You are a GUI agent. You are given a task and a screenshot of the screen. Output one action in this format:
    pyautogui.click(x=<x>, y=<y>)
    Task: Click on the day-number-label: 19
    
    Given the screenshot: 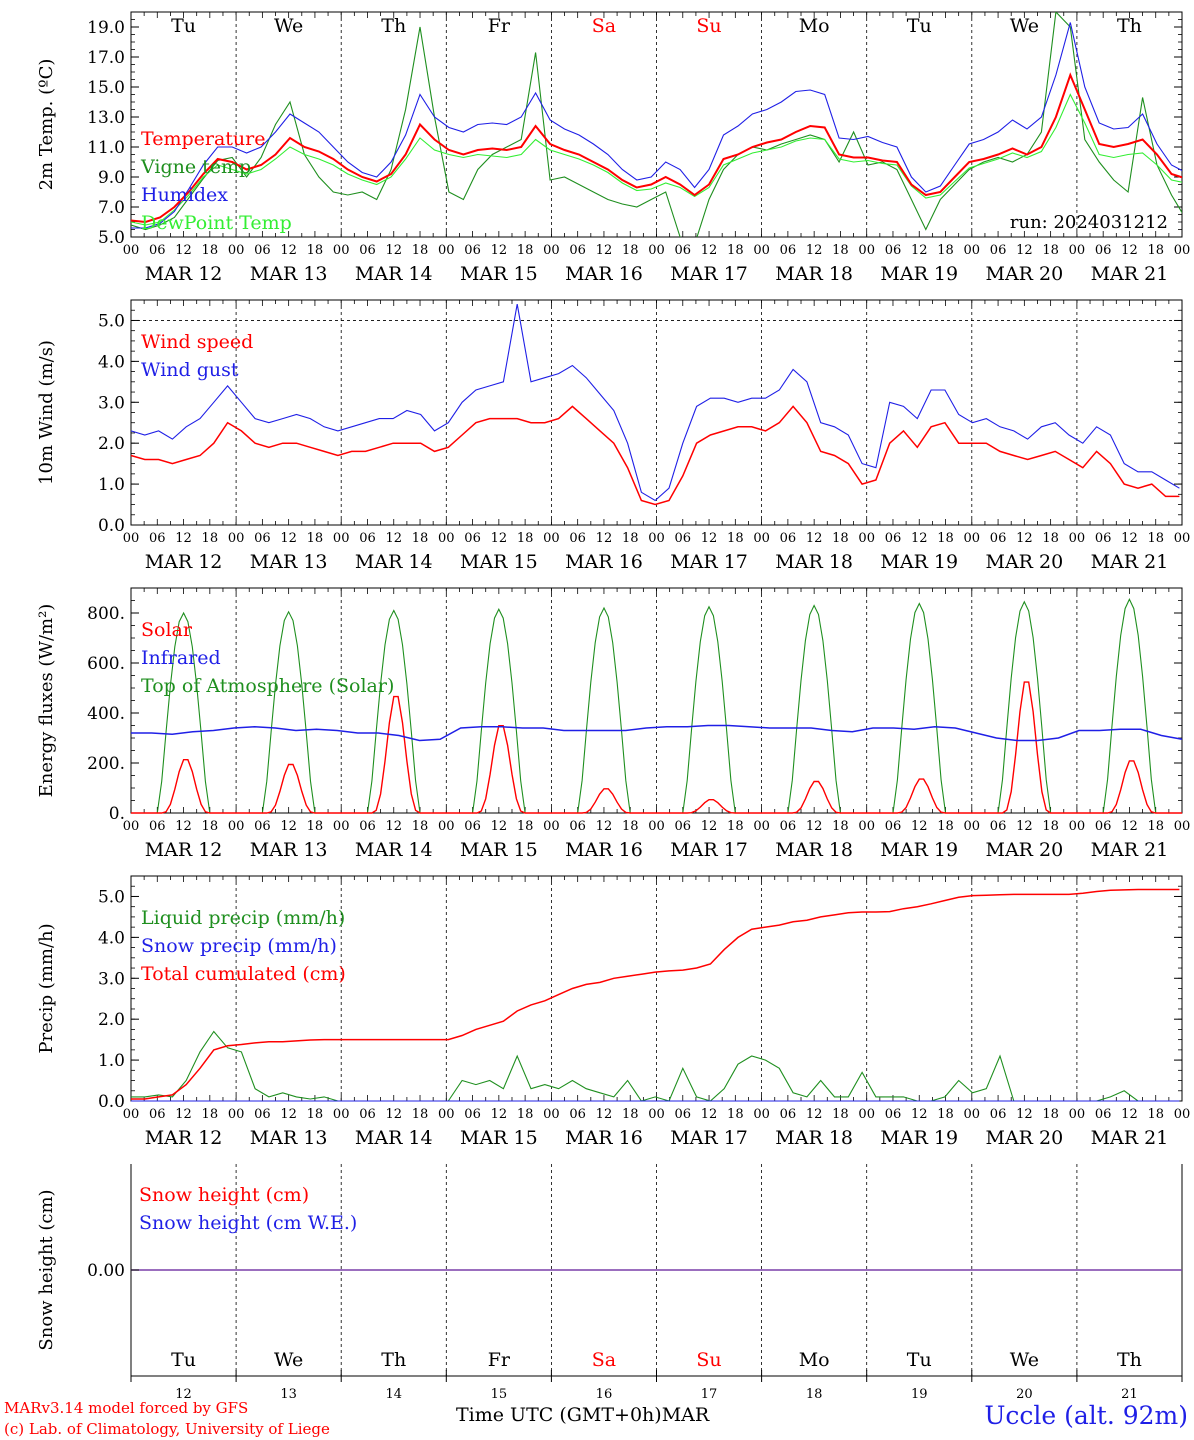 What is the action you would take?
    pyautogui.click(x=919, y=1394)
    